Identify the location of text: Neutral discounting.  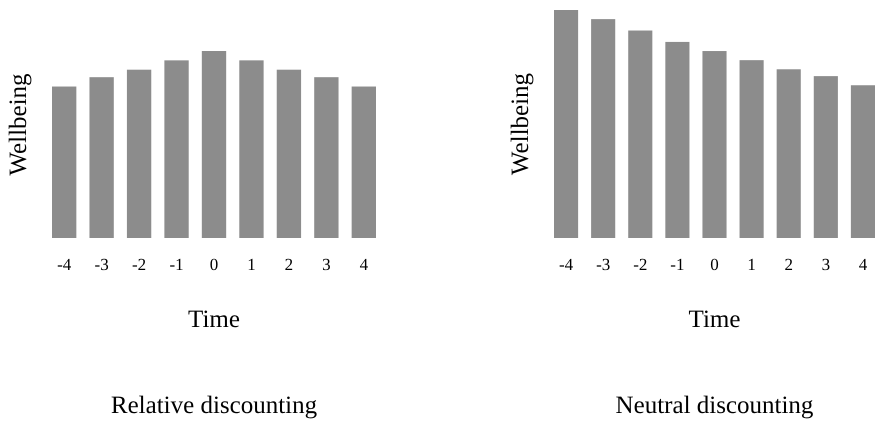
(715, 405).